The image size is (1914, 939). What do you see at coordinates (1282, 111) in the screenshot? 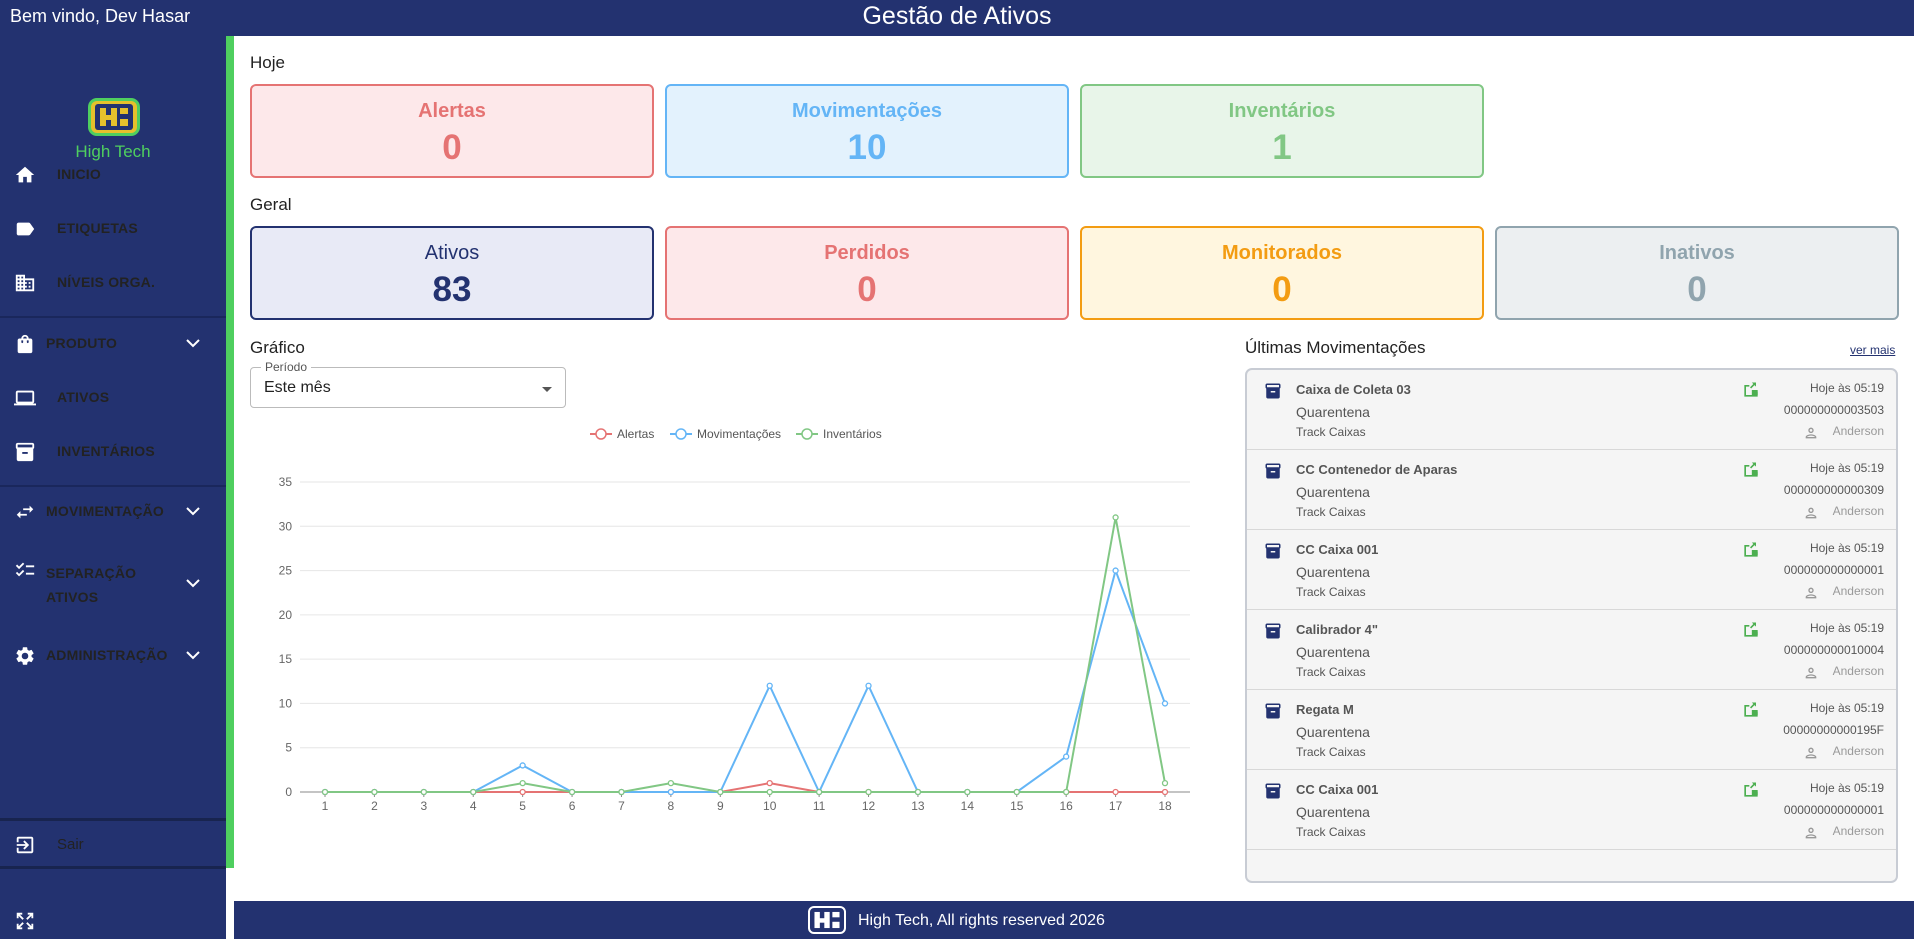
I see `card-title: Inventários` at bounding box center [1282, 111].